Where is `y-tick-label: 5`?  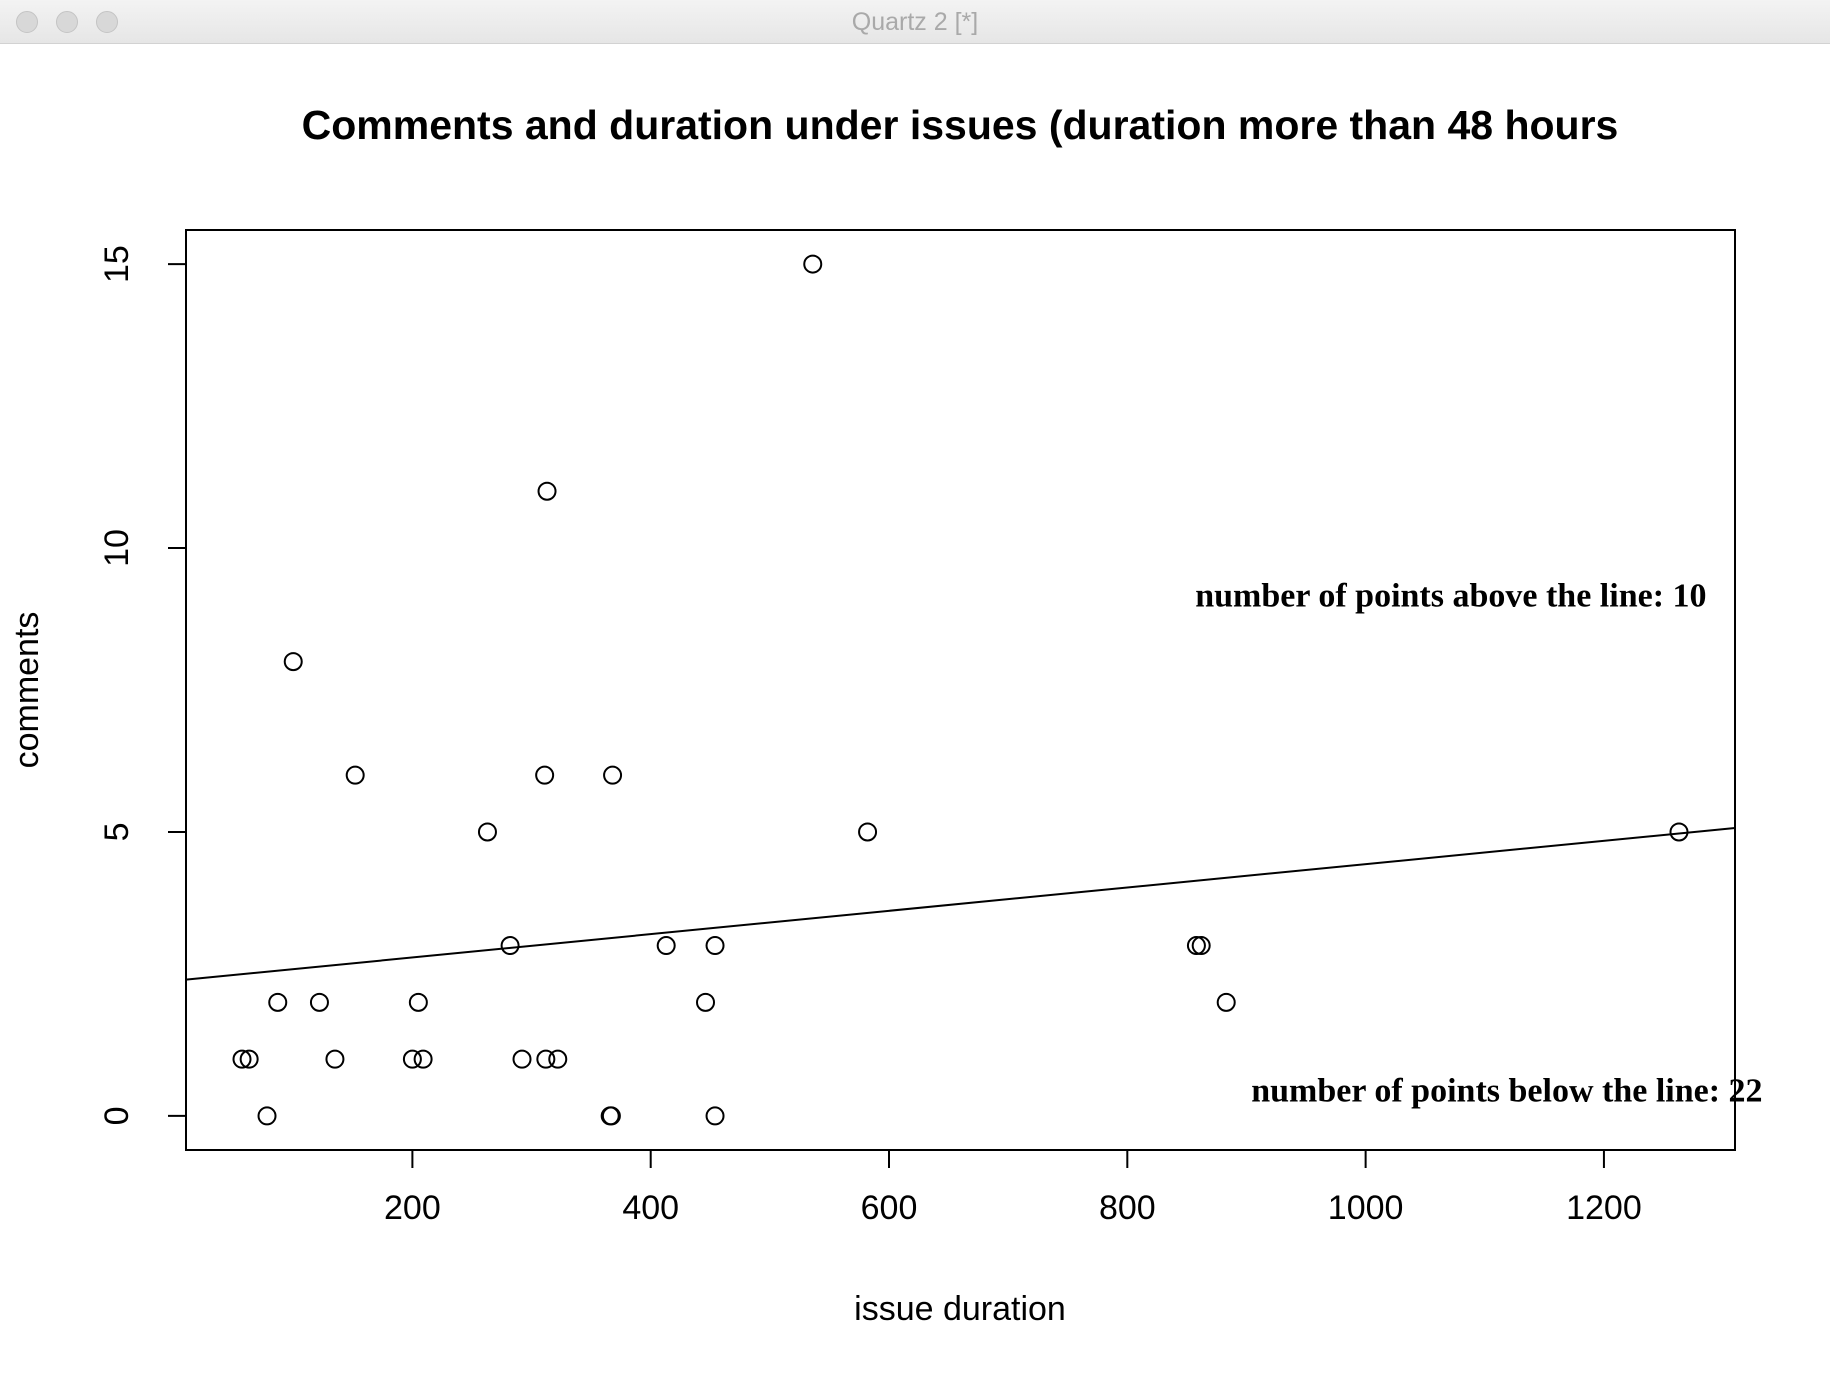
y-tick-label: 5 is located at coordinates (117, 832).